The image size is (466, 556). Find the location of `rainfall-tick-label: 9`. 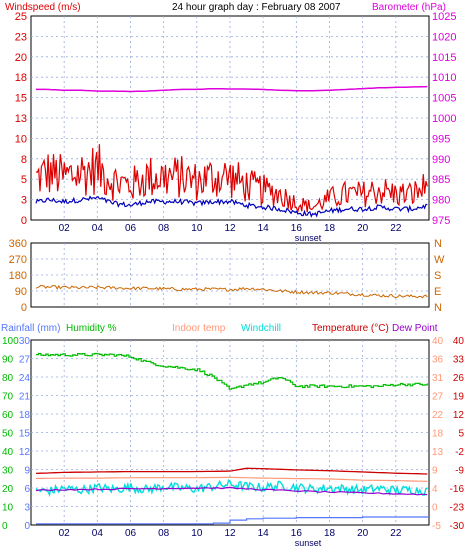

rainfall-tick-label: 9 is located at coordinates (27, 471).